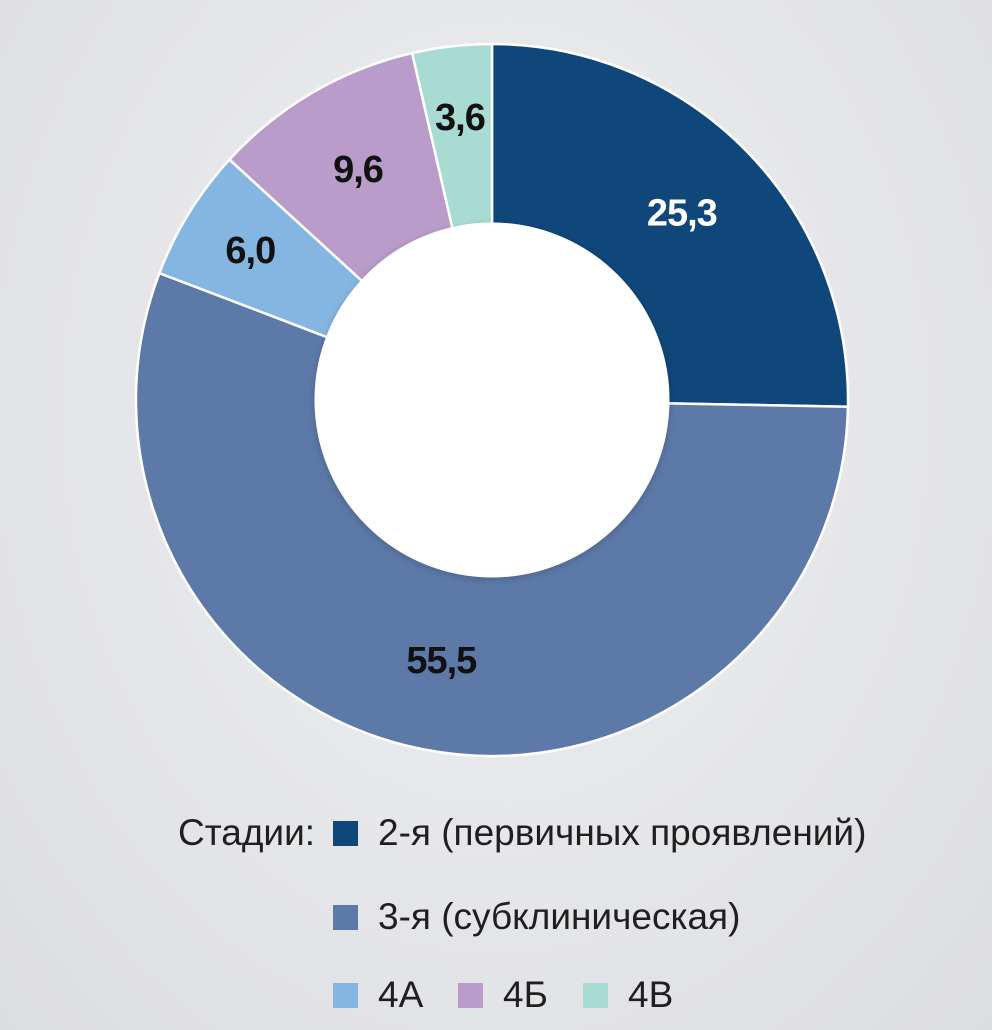 The image size is (992, 1030). Describe the element at coordinates (682, 214) in the screenshot. I see `slice-label-stage-2: 25,3` at that location.